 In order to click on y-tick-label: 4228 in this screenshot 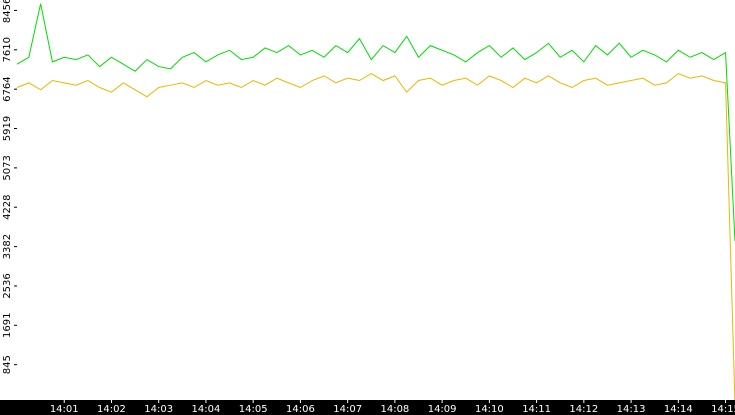, I will do `click(7, 206)`.